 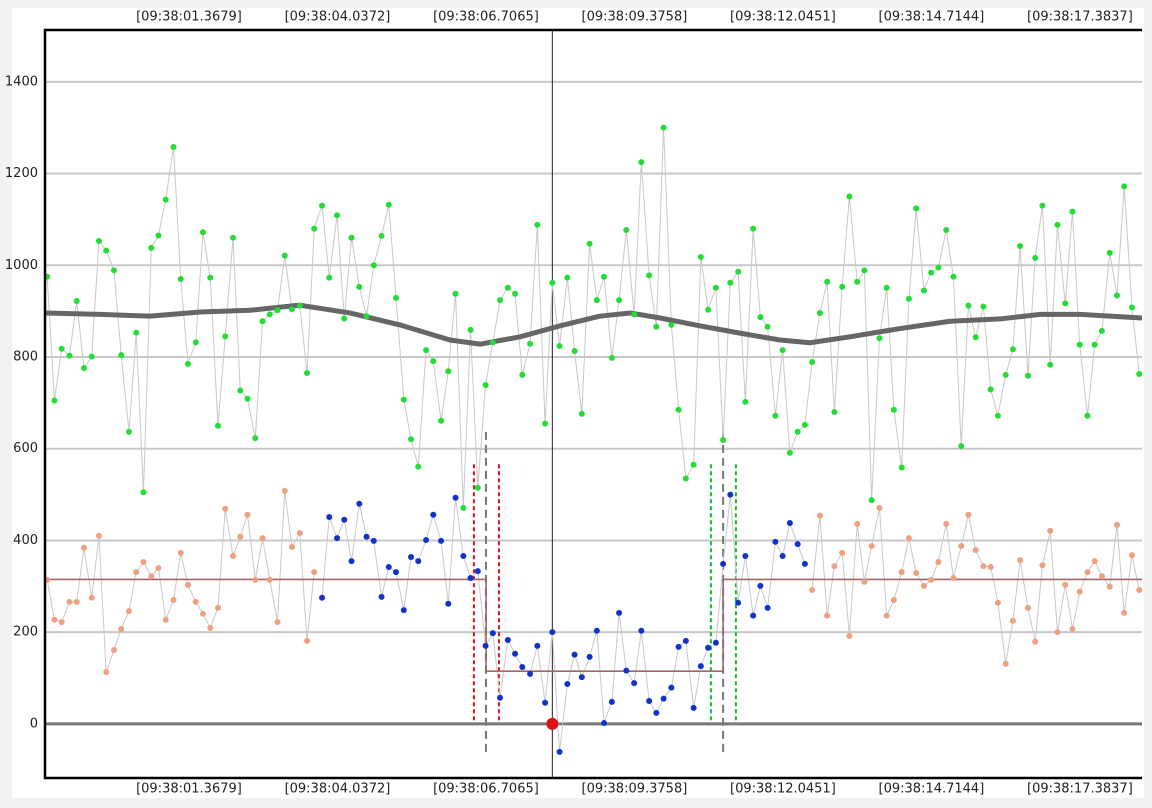 What do you see at coordinates (25, 540) in the screenshot?
I see `y-tick-label: 400` at bounding box center [25, 540].